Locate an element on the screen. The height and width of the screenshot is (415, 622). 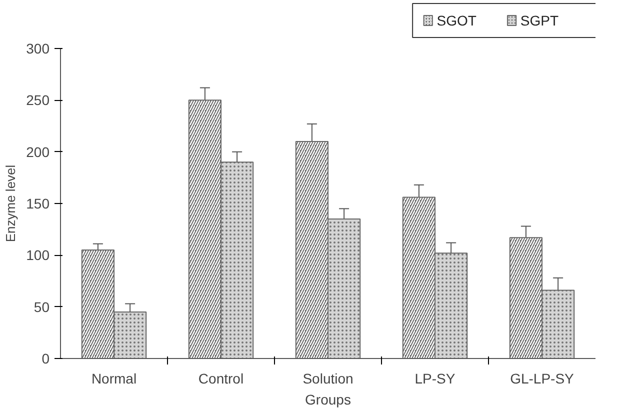
x-axis-title: Groups is located at coordinates (328, 400).